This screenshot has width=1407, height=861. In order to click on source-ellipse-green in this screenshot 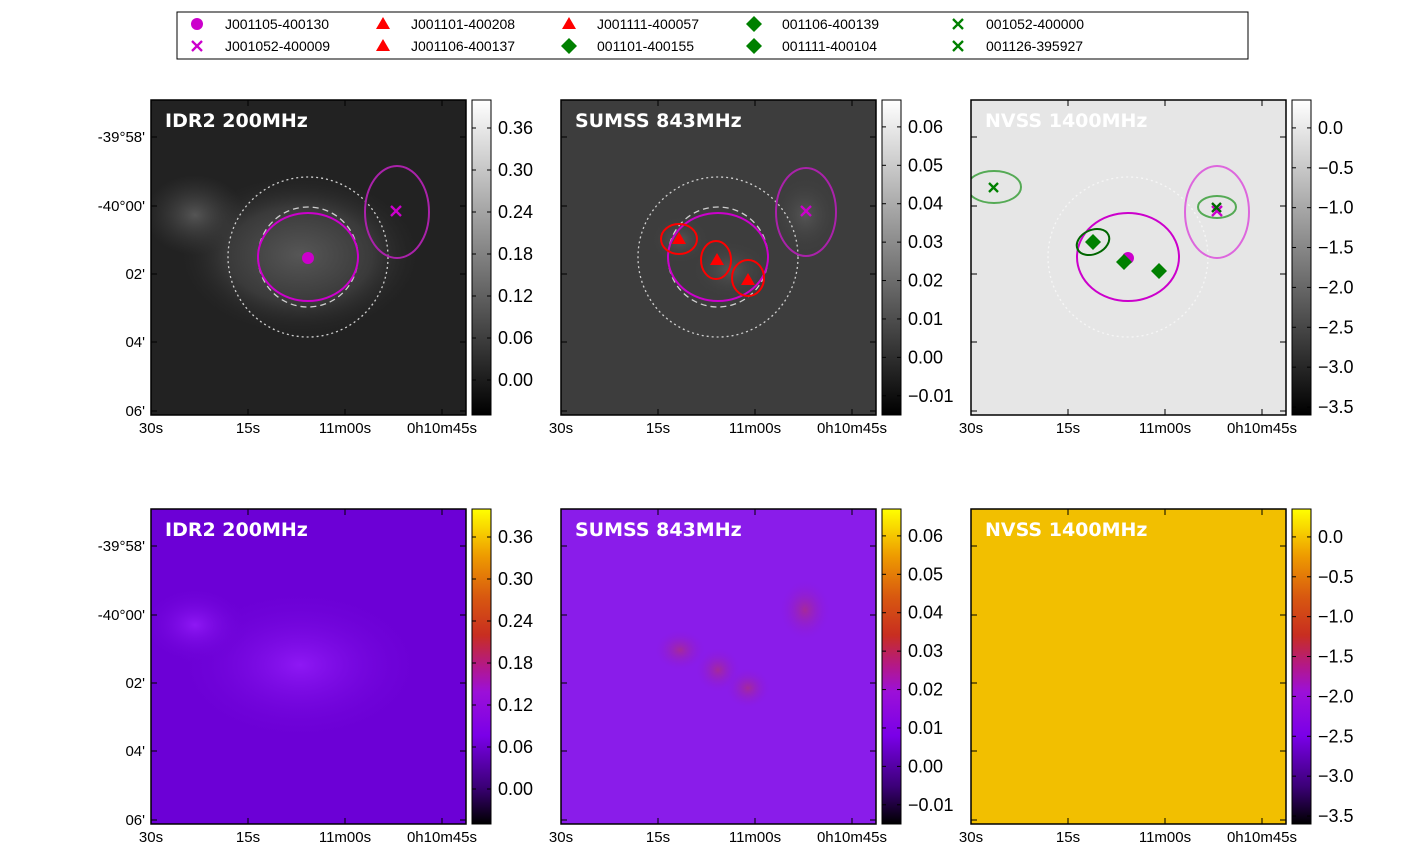, I will do `click(1217, 207)`.